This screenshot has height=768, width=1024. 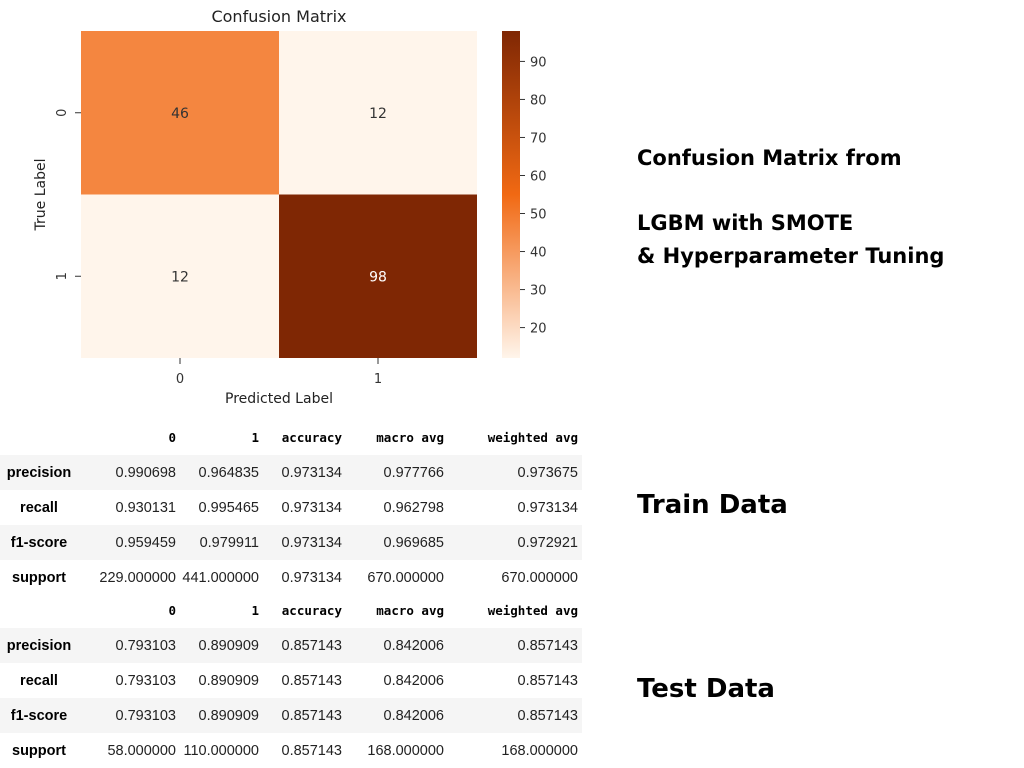 I want to click on y-axis-label: True Label, so click(x=41, y=195).